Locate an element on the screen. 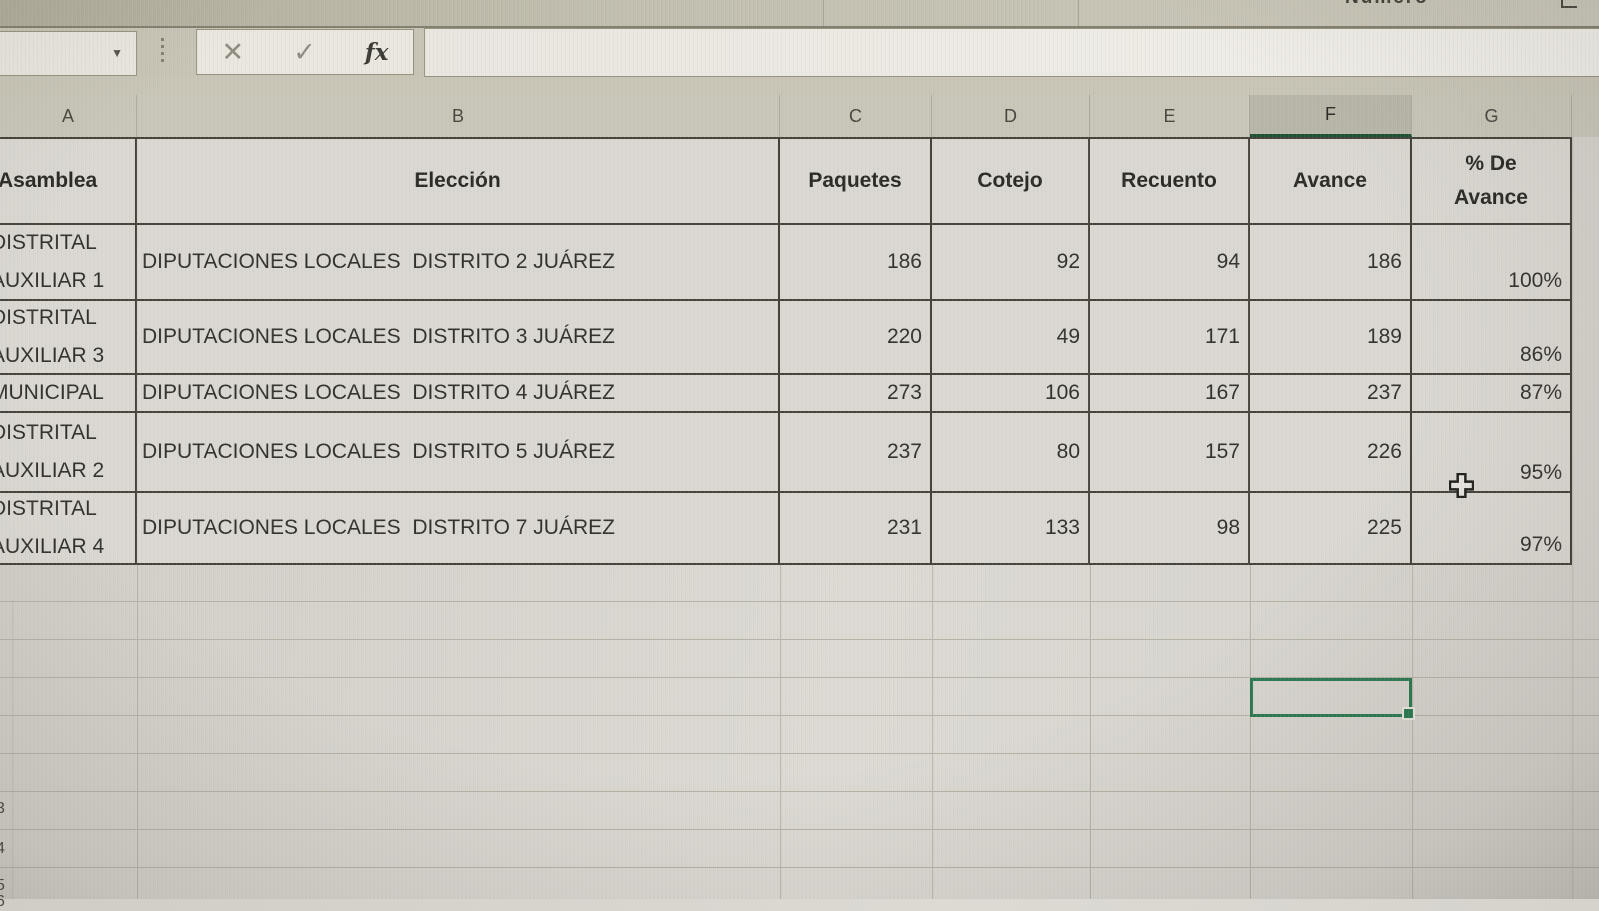  cell-r2-cotejo: 49 is located at coordinates (1011, 338).